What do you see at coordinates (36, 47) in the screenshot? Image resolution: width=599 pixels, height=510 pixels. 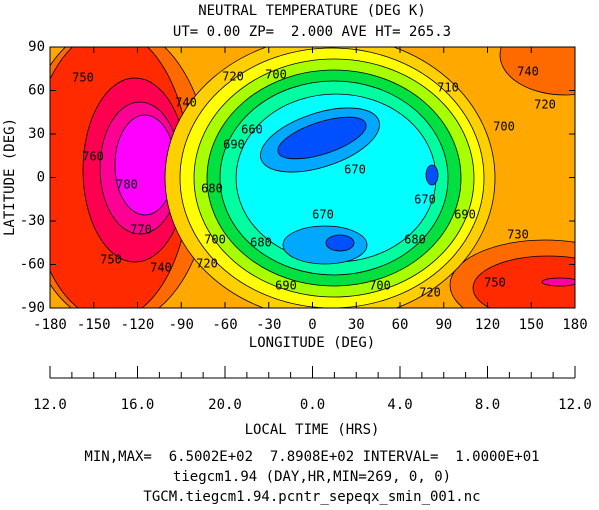 I see `y-tick-label: 90` at bounding box center [36, 47].